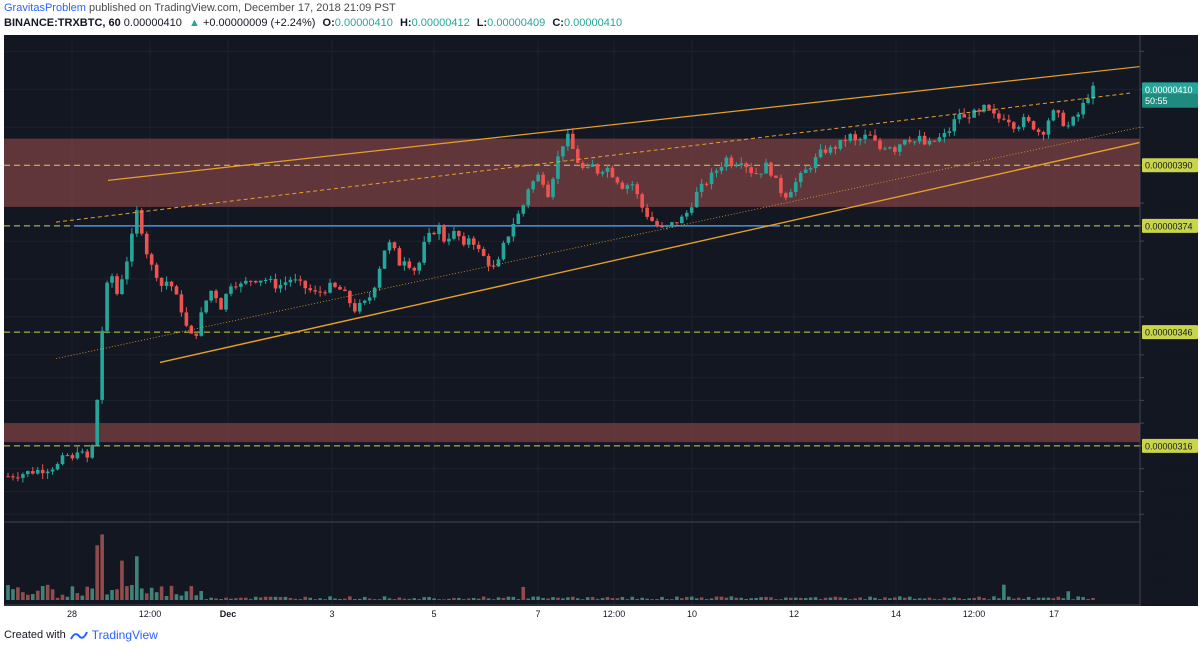 This screenshot has width=1200, height=649. I want to click on change-value: +0.00000009 (+2.24%), so click(259, 23).